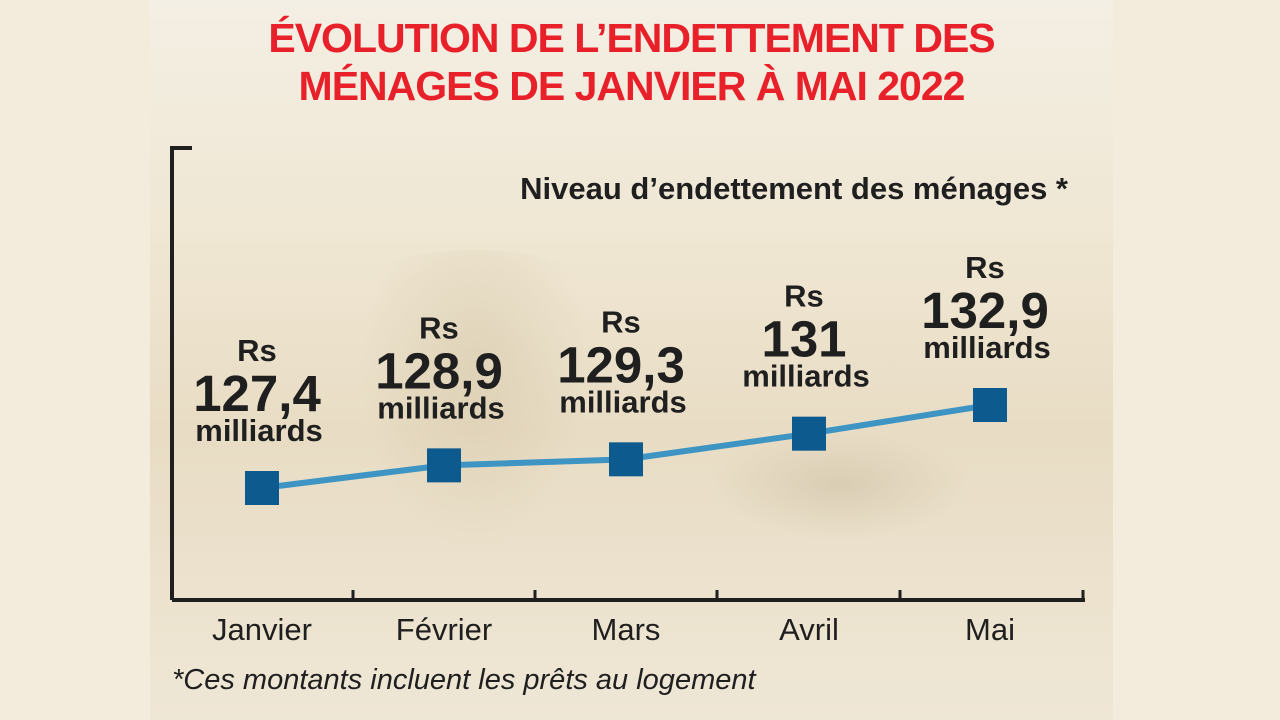 The height and width of the screenshot is (720, 1280). I want to click on x-tick-label: Mai, so click(990, 629).